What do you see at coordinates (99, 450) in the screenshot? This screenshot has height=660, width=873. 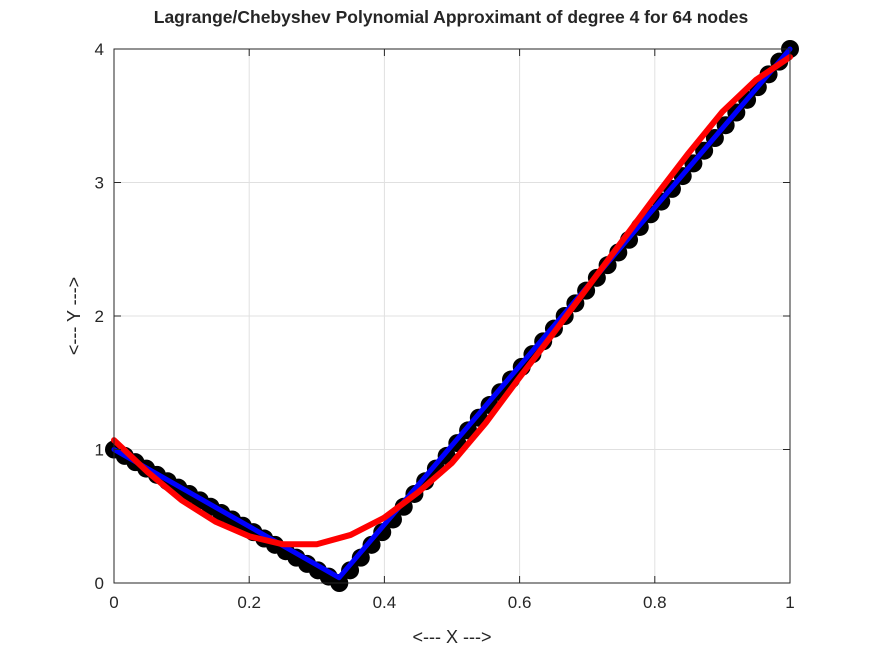 I see `y-tick-label: 1` at bounding box center [99, 450].